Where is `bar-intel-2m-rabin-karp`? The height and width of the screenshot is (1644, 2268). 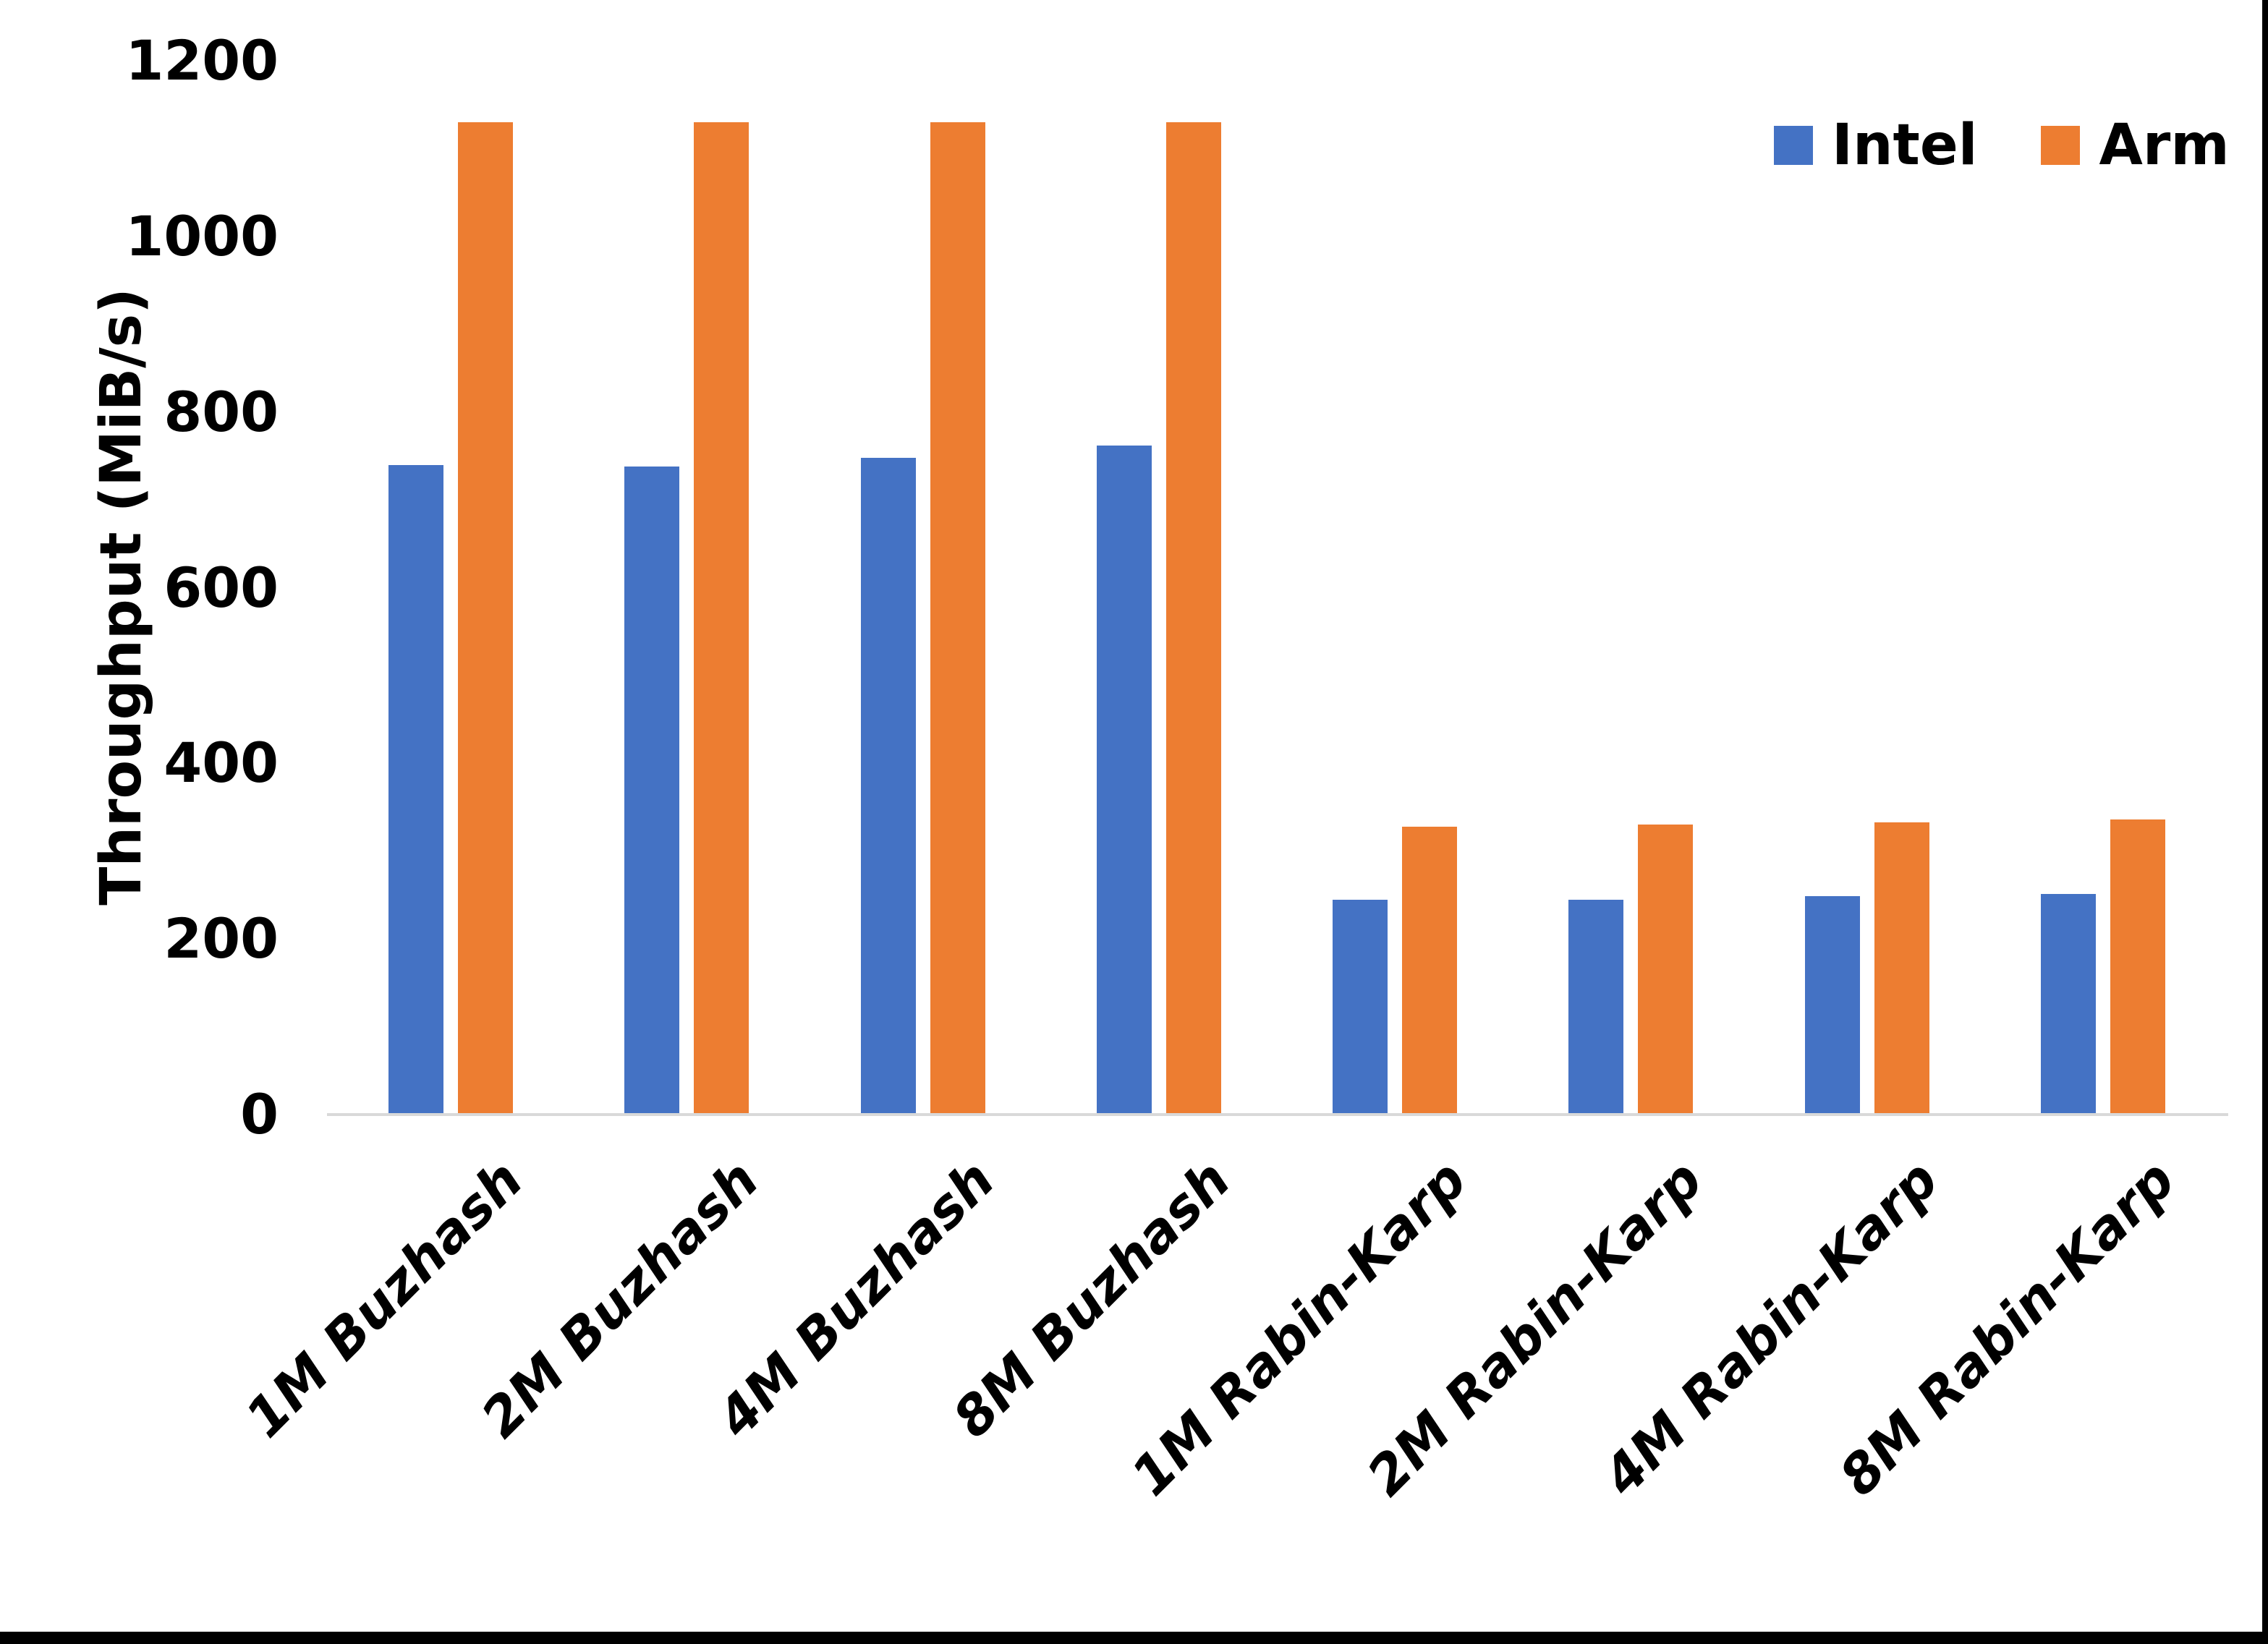
bar-intel-2m-rabin-karp is located at coordinates (1596, 1007).